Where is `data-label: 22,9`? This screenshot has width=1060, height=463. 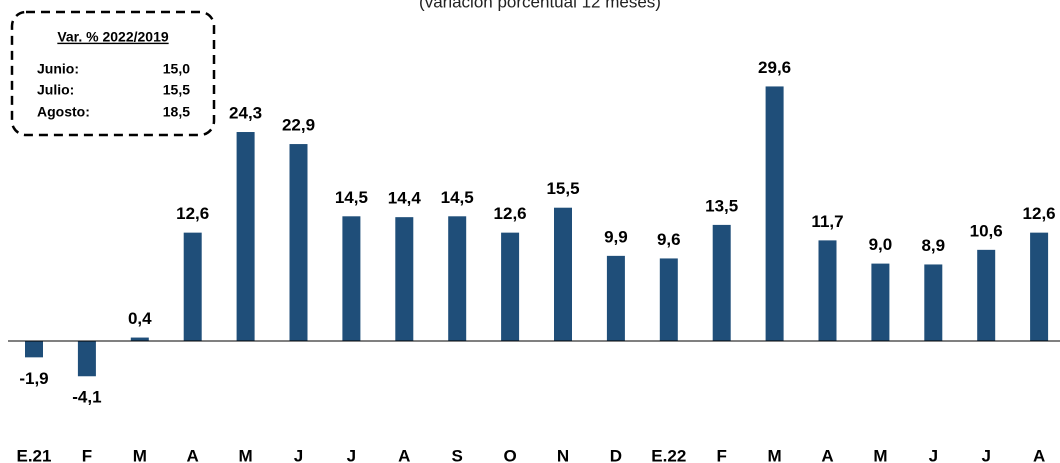
data-label: 22,9 is located at coordinates (298, 125).